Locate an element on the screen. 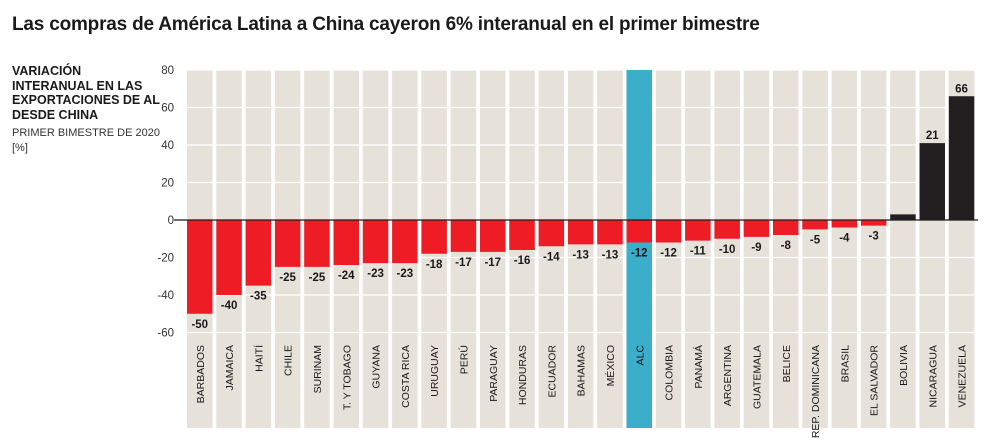  data-label: -25 is located at coordinates (317, 278).